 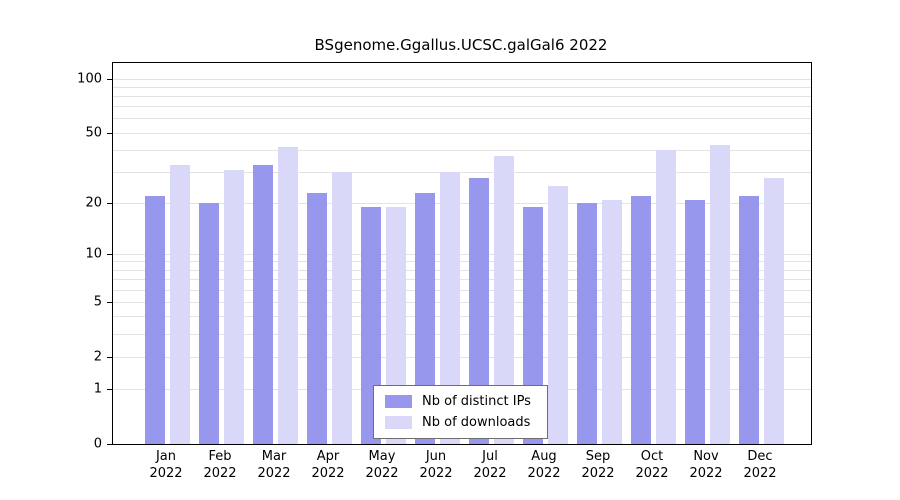 I want to click on x-axis-label: Dec 2022, so click(x=760, y=465).